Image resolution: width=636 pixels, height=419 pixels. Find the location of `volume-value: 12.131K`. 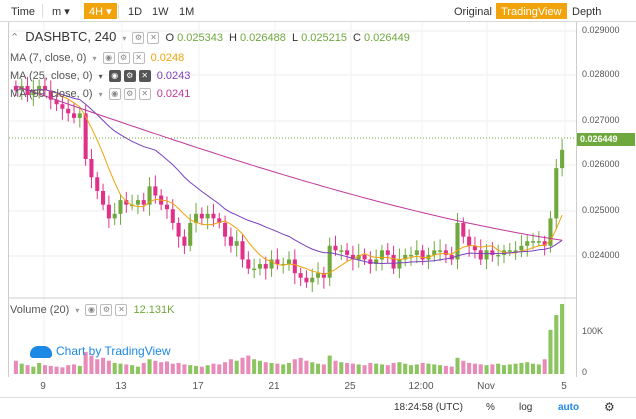

volume-value: 12.131K is located at coordinates (154, 310).